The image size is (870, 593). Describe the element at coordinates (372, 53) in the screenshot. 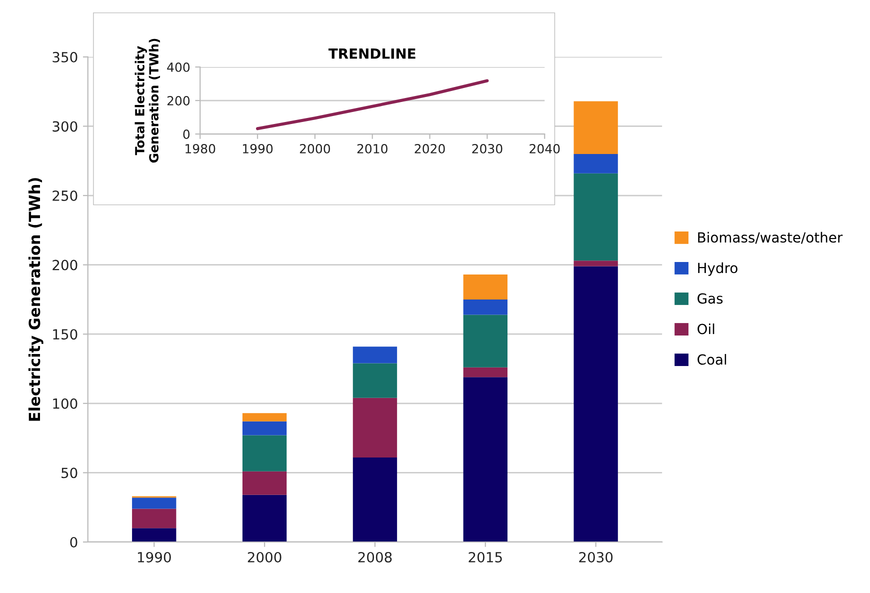

I see `chart-title: TRENDLINE` at that location.